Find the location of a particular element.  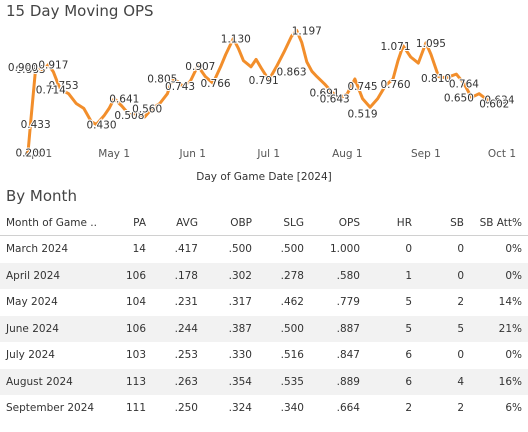

data-label: 0.791 is located at coordinates (264, 81).